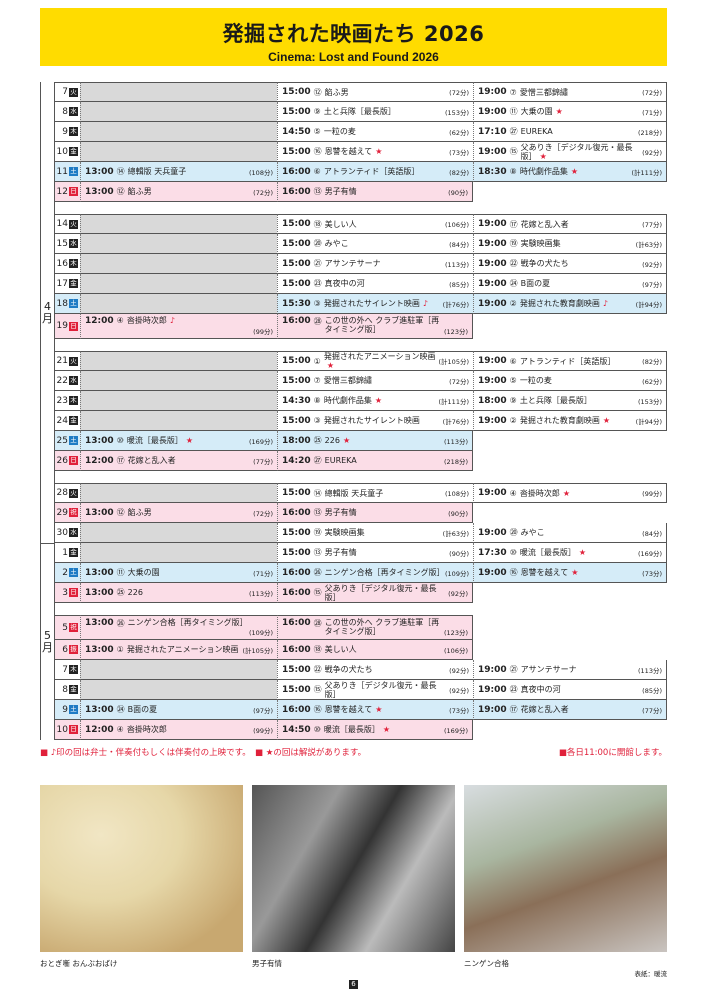 Image resolution: width=707 pixels, height=1000 pixels. I want to click on weekday-badge: 日, so click(73, 729).